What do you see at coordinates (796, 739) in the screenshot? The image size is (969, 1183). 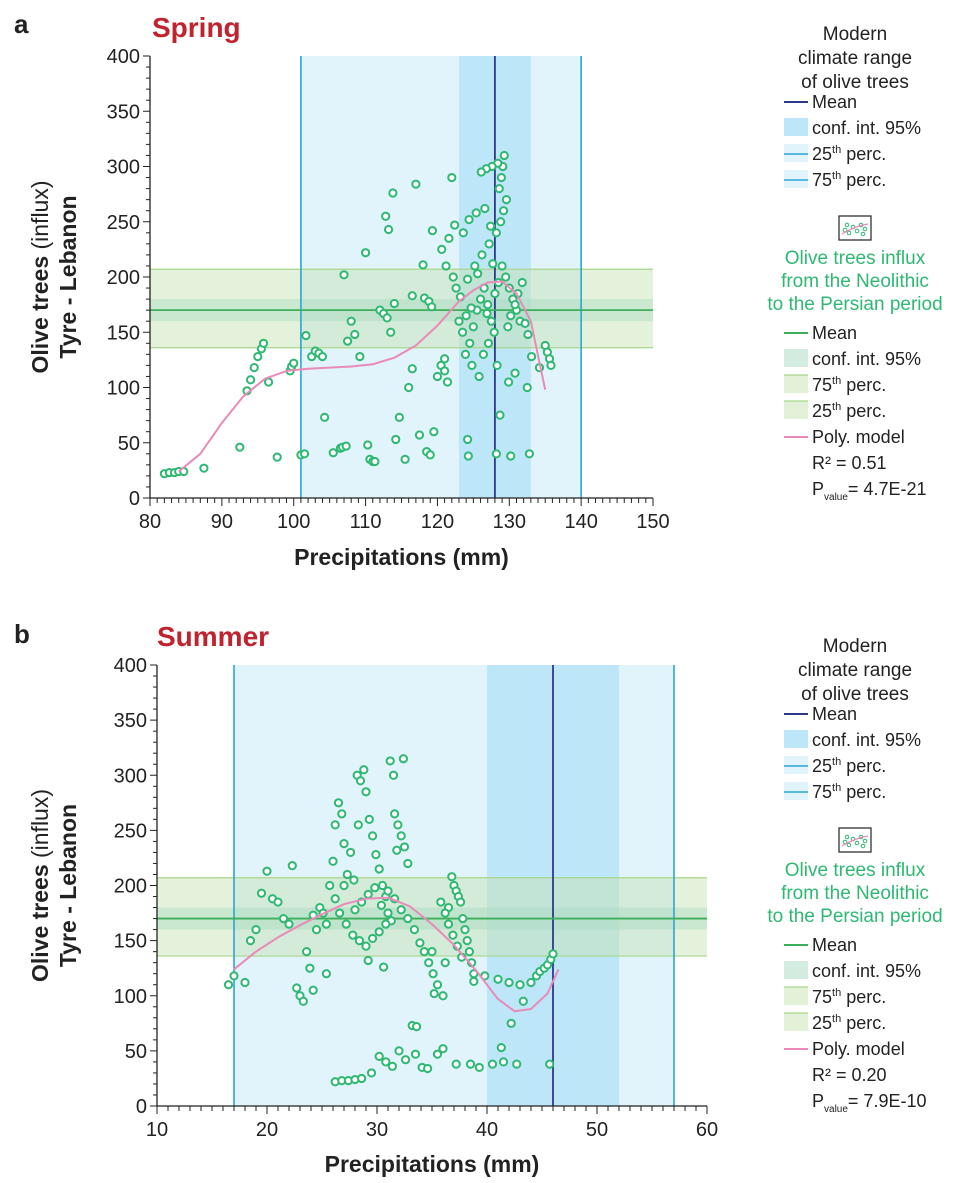 I see `legend-swatch-climate-ci` at bounding box center [796, 739].